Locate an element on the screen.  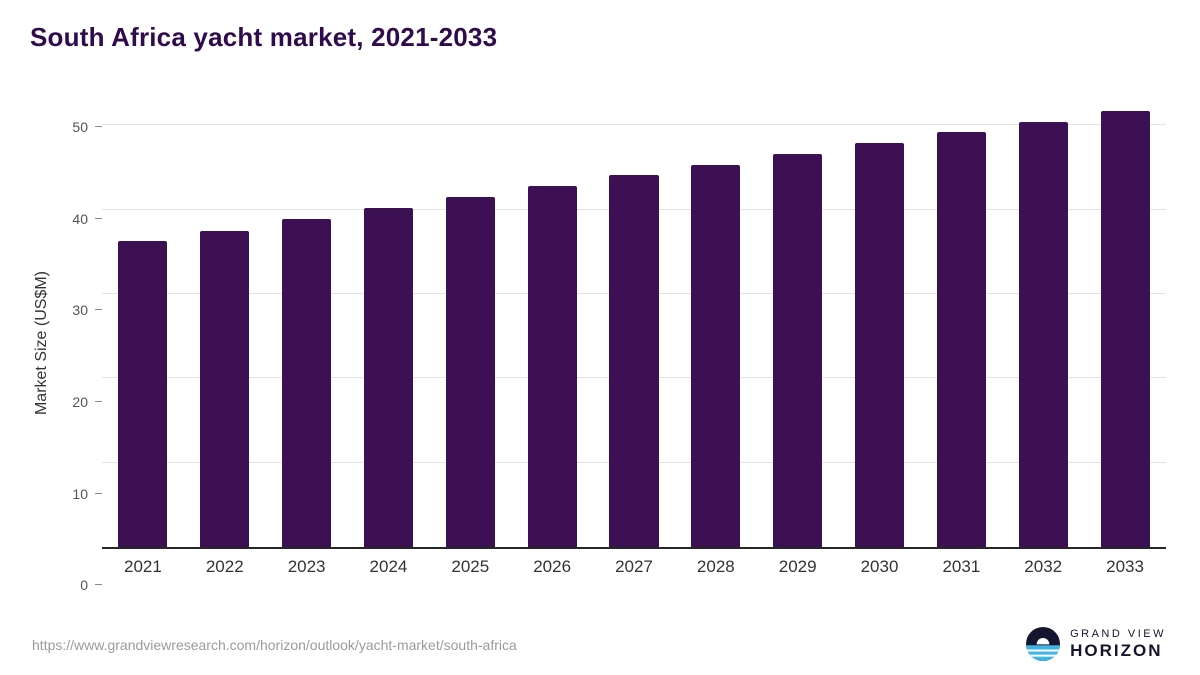
x-tick-label-2026: 2026 is located at coordinates (552, 566).